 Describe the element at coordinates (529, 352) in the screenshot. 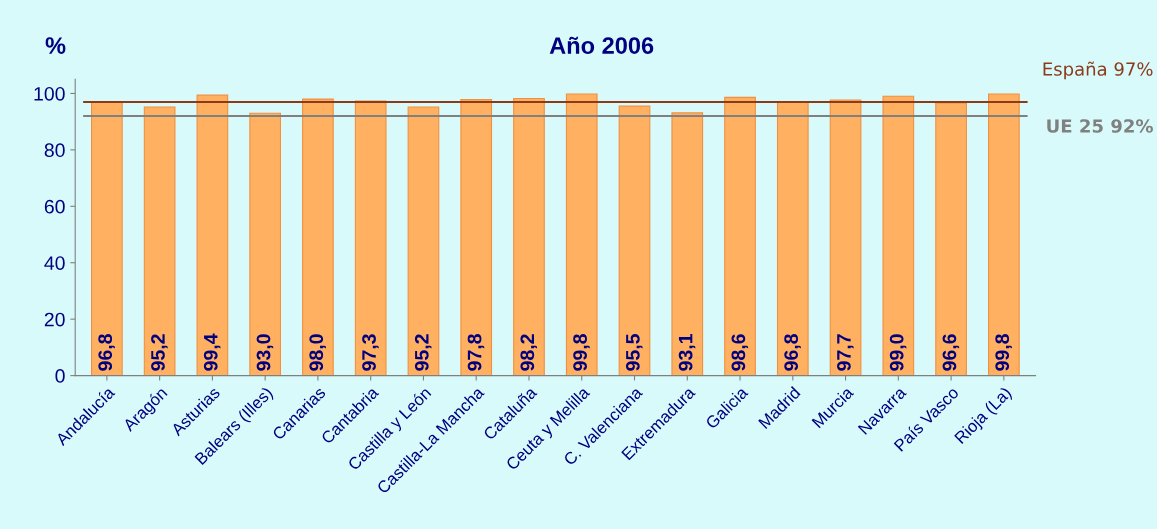

I see `data-label: 98,2` at that location.